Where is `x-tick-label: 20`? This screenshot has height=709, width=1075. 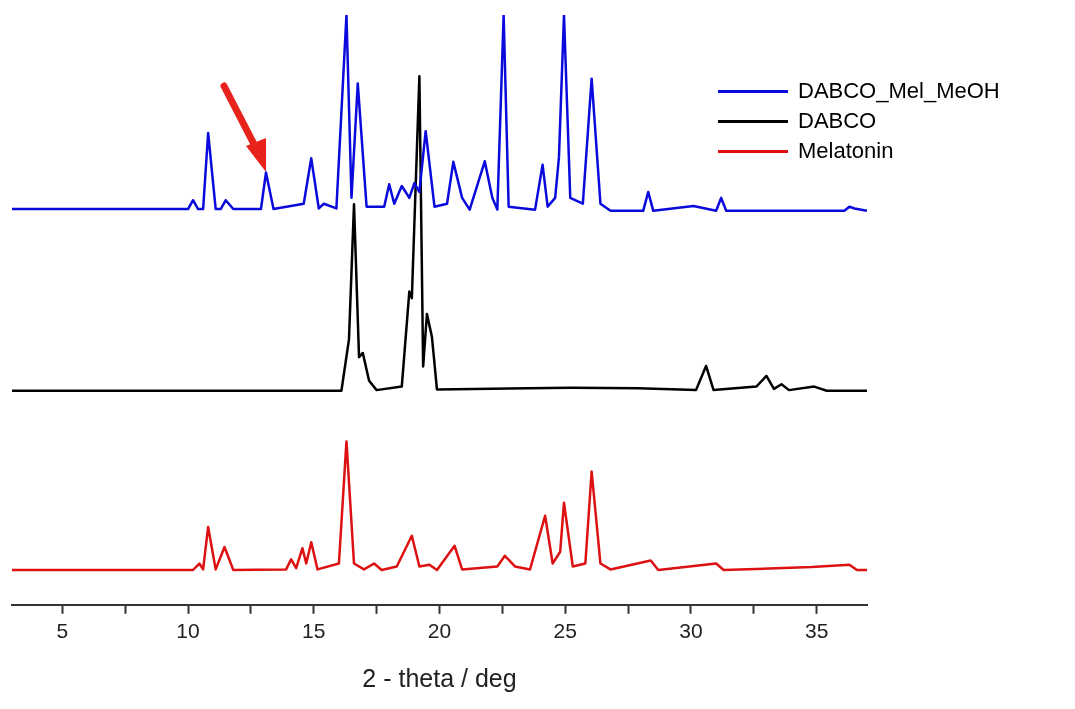
x-tick-label: 20 is located at coordinates (439, 631).